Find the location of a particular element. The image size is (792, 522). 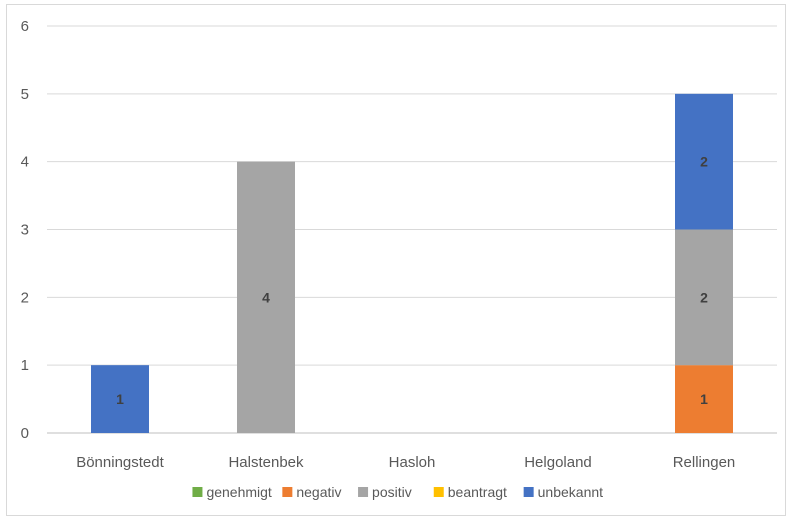

y-tick-label: 5 is located at coordinates (25, 94).